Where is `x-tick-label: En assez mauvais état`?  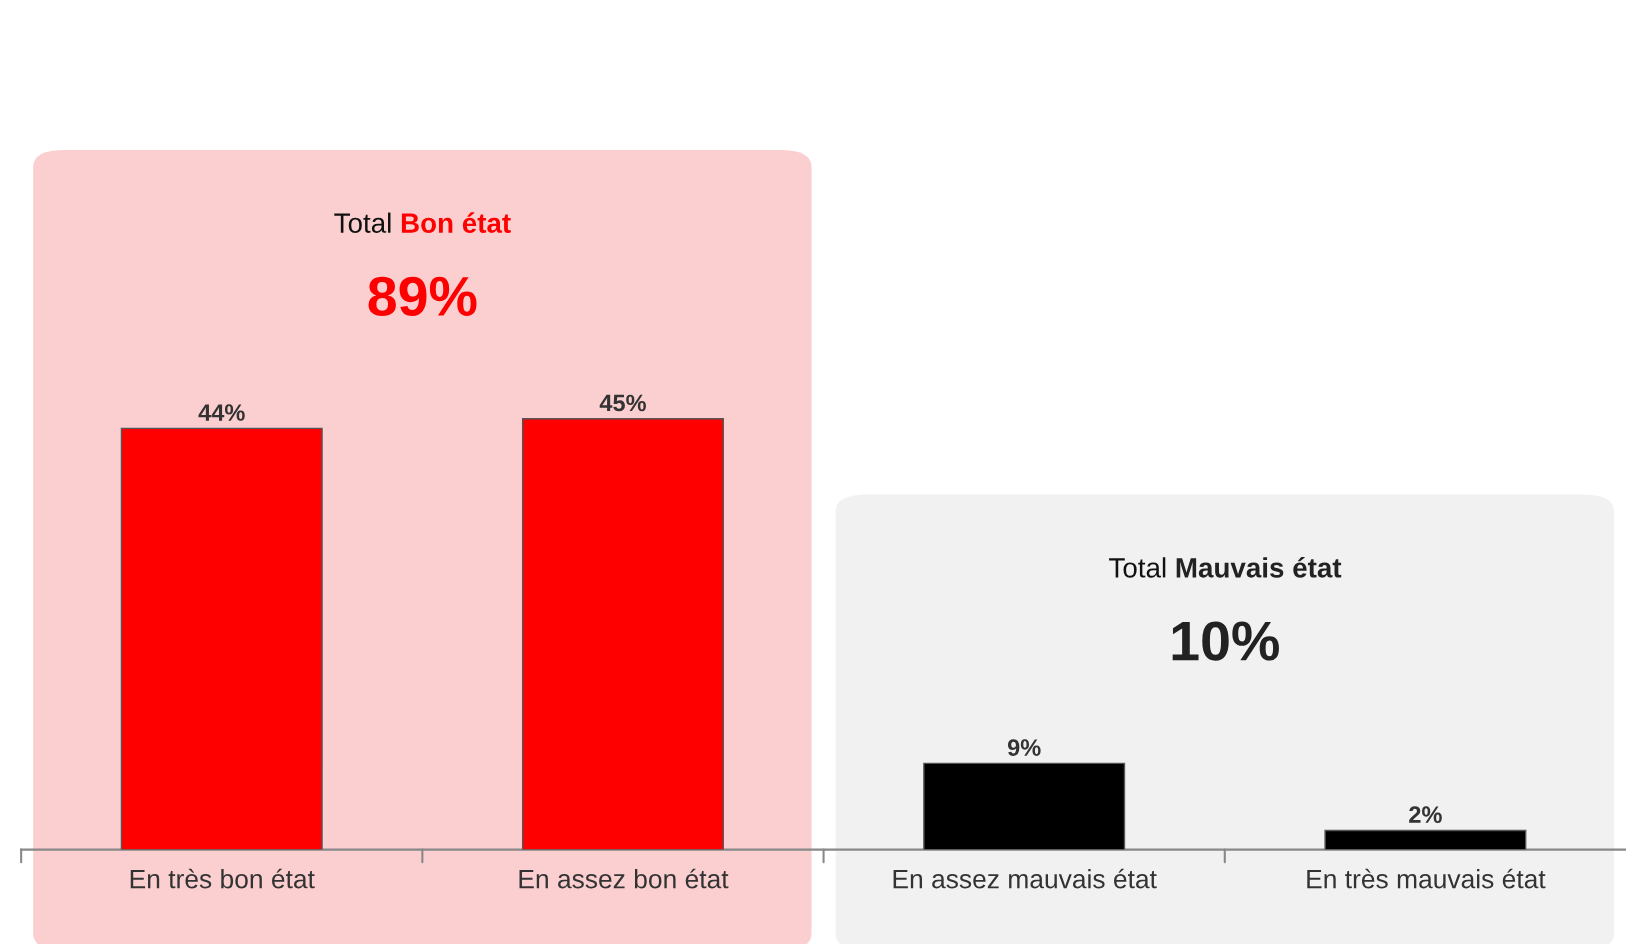
x-tick-label: En assez mauvais état is located at coordinates (1025, 878).